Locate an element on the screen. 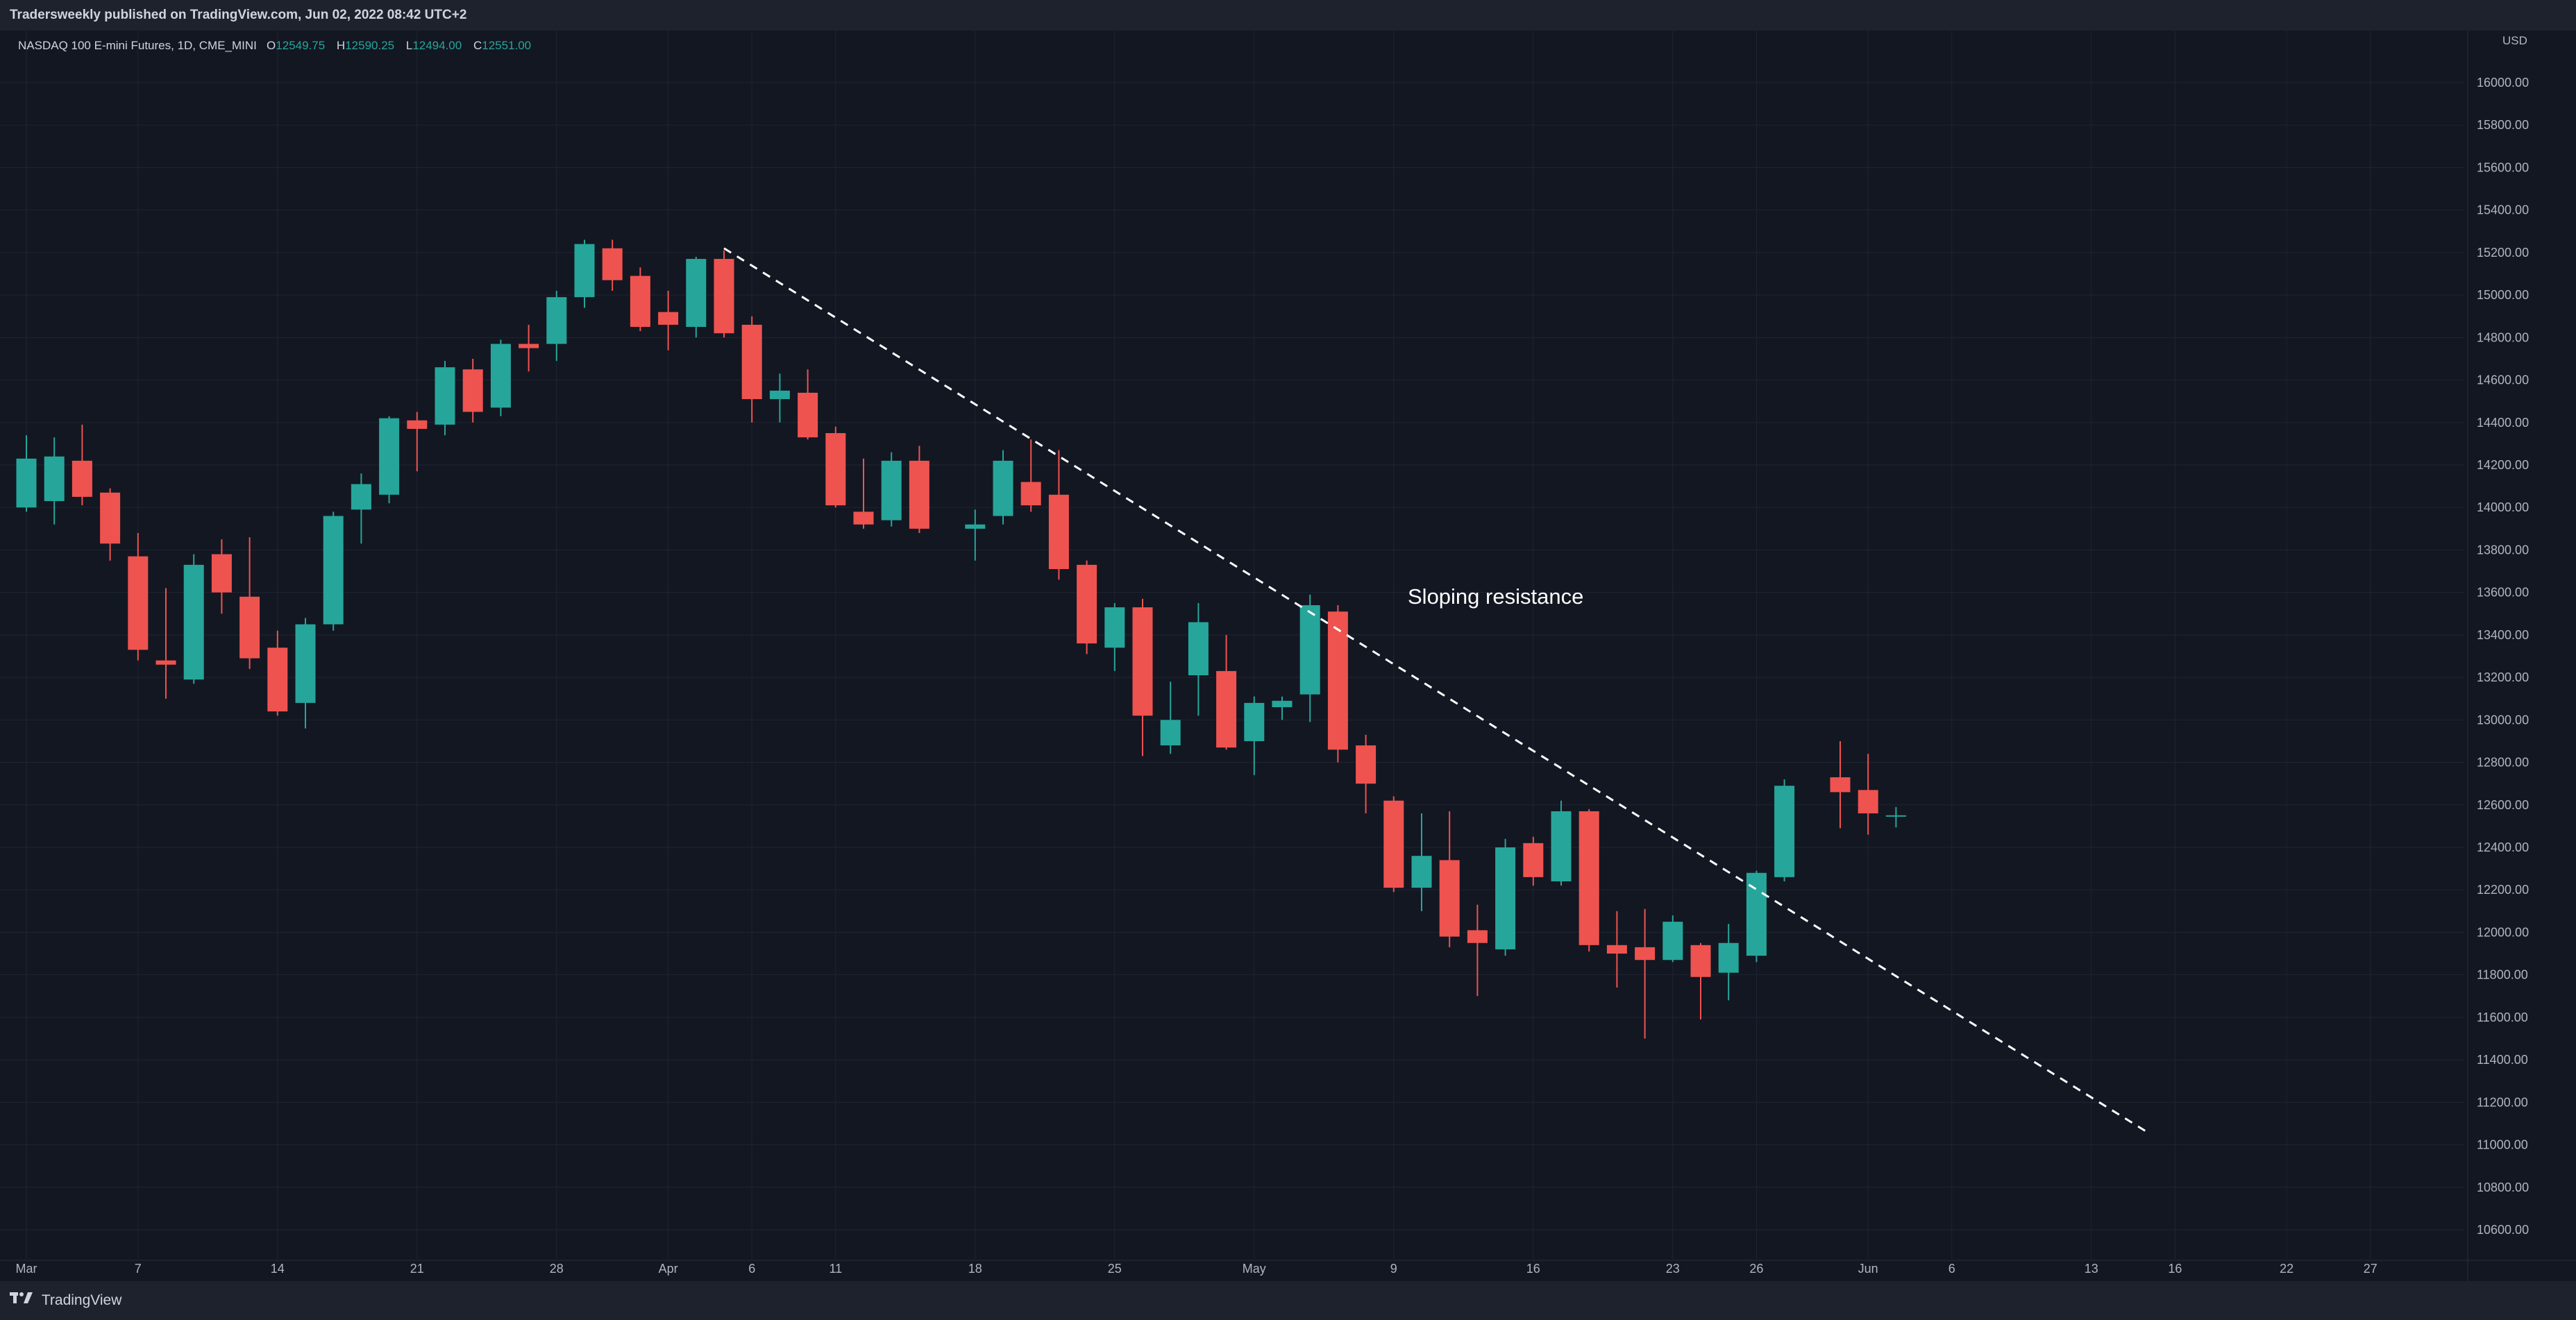 This screenshot has height=1320, width=2576. y-tick-label: 15000.00 is located at coordinates (2503, 295).